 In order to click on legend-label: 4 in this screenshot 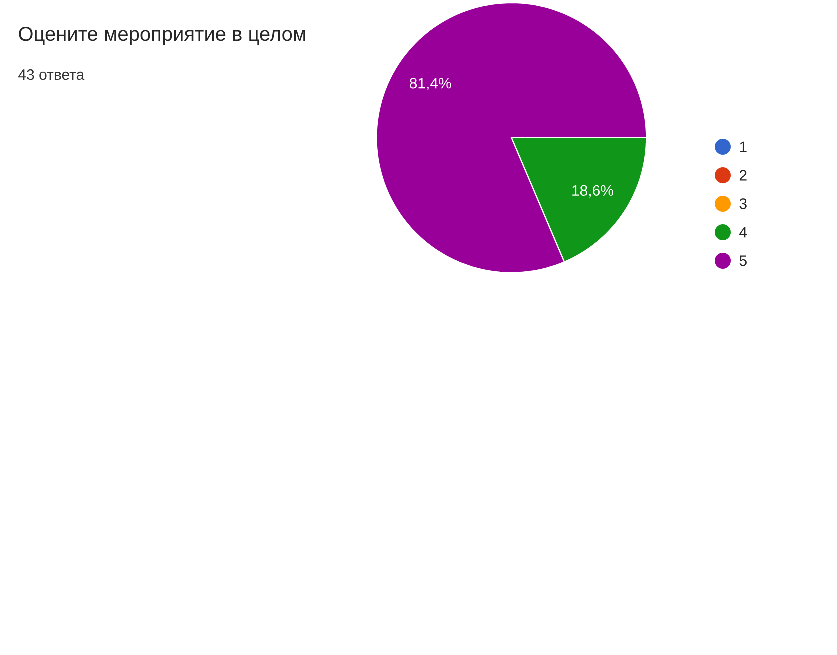, I will do `click(744, 232)`.